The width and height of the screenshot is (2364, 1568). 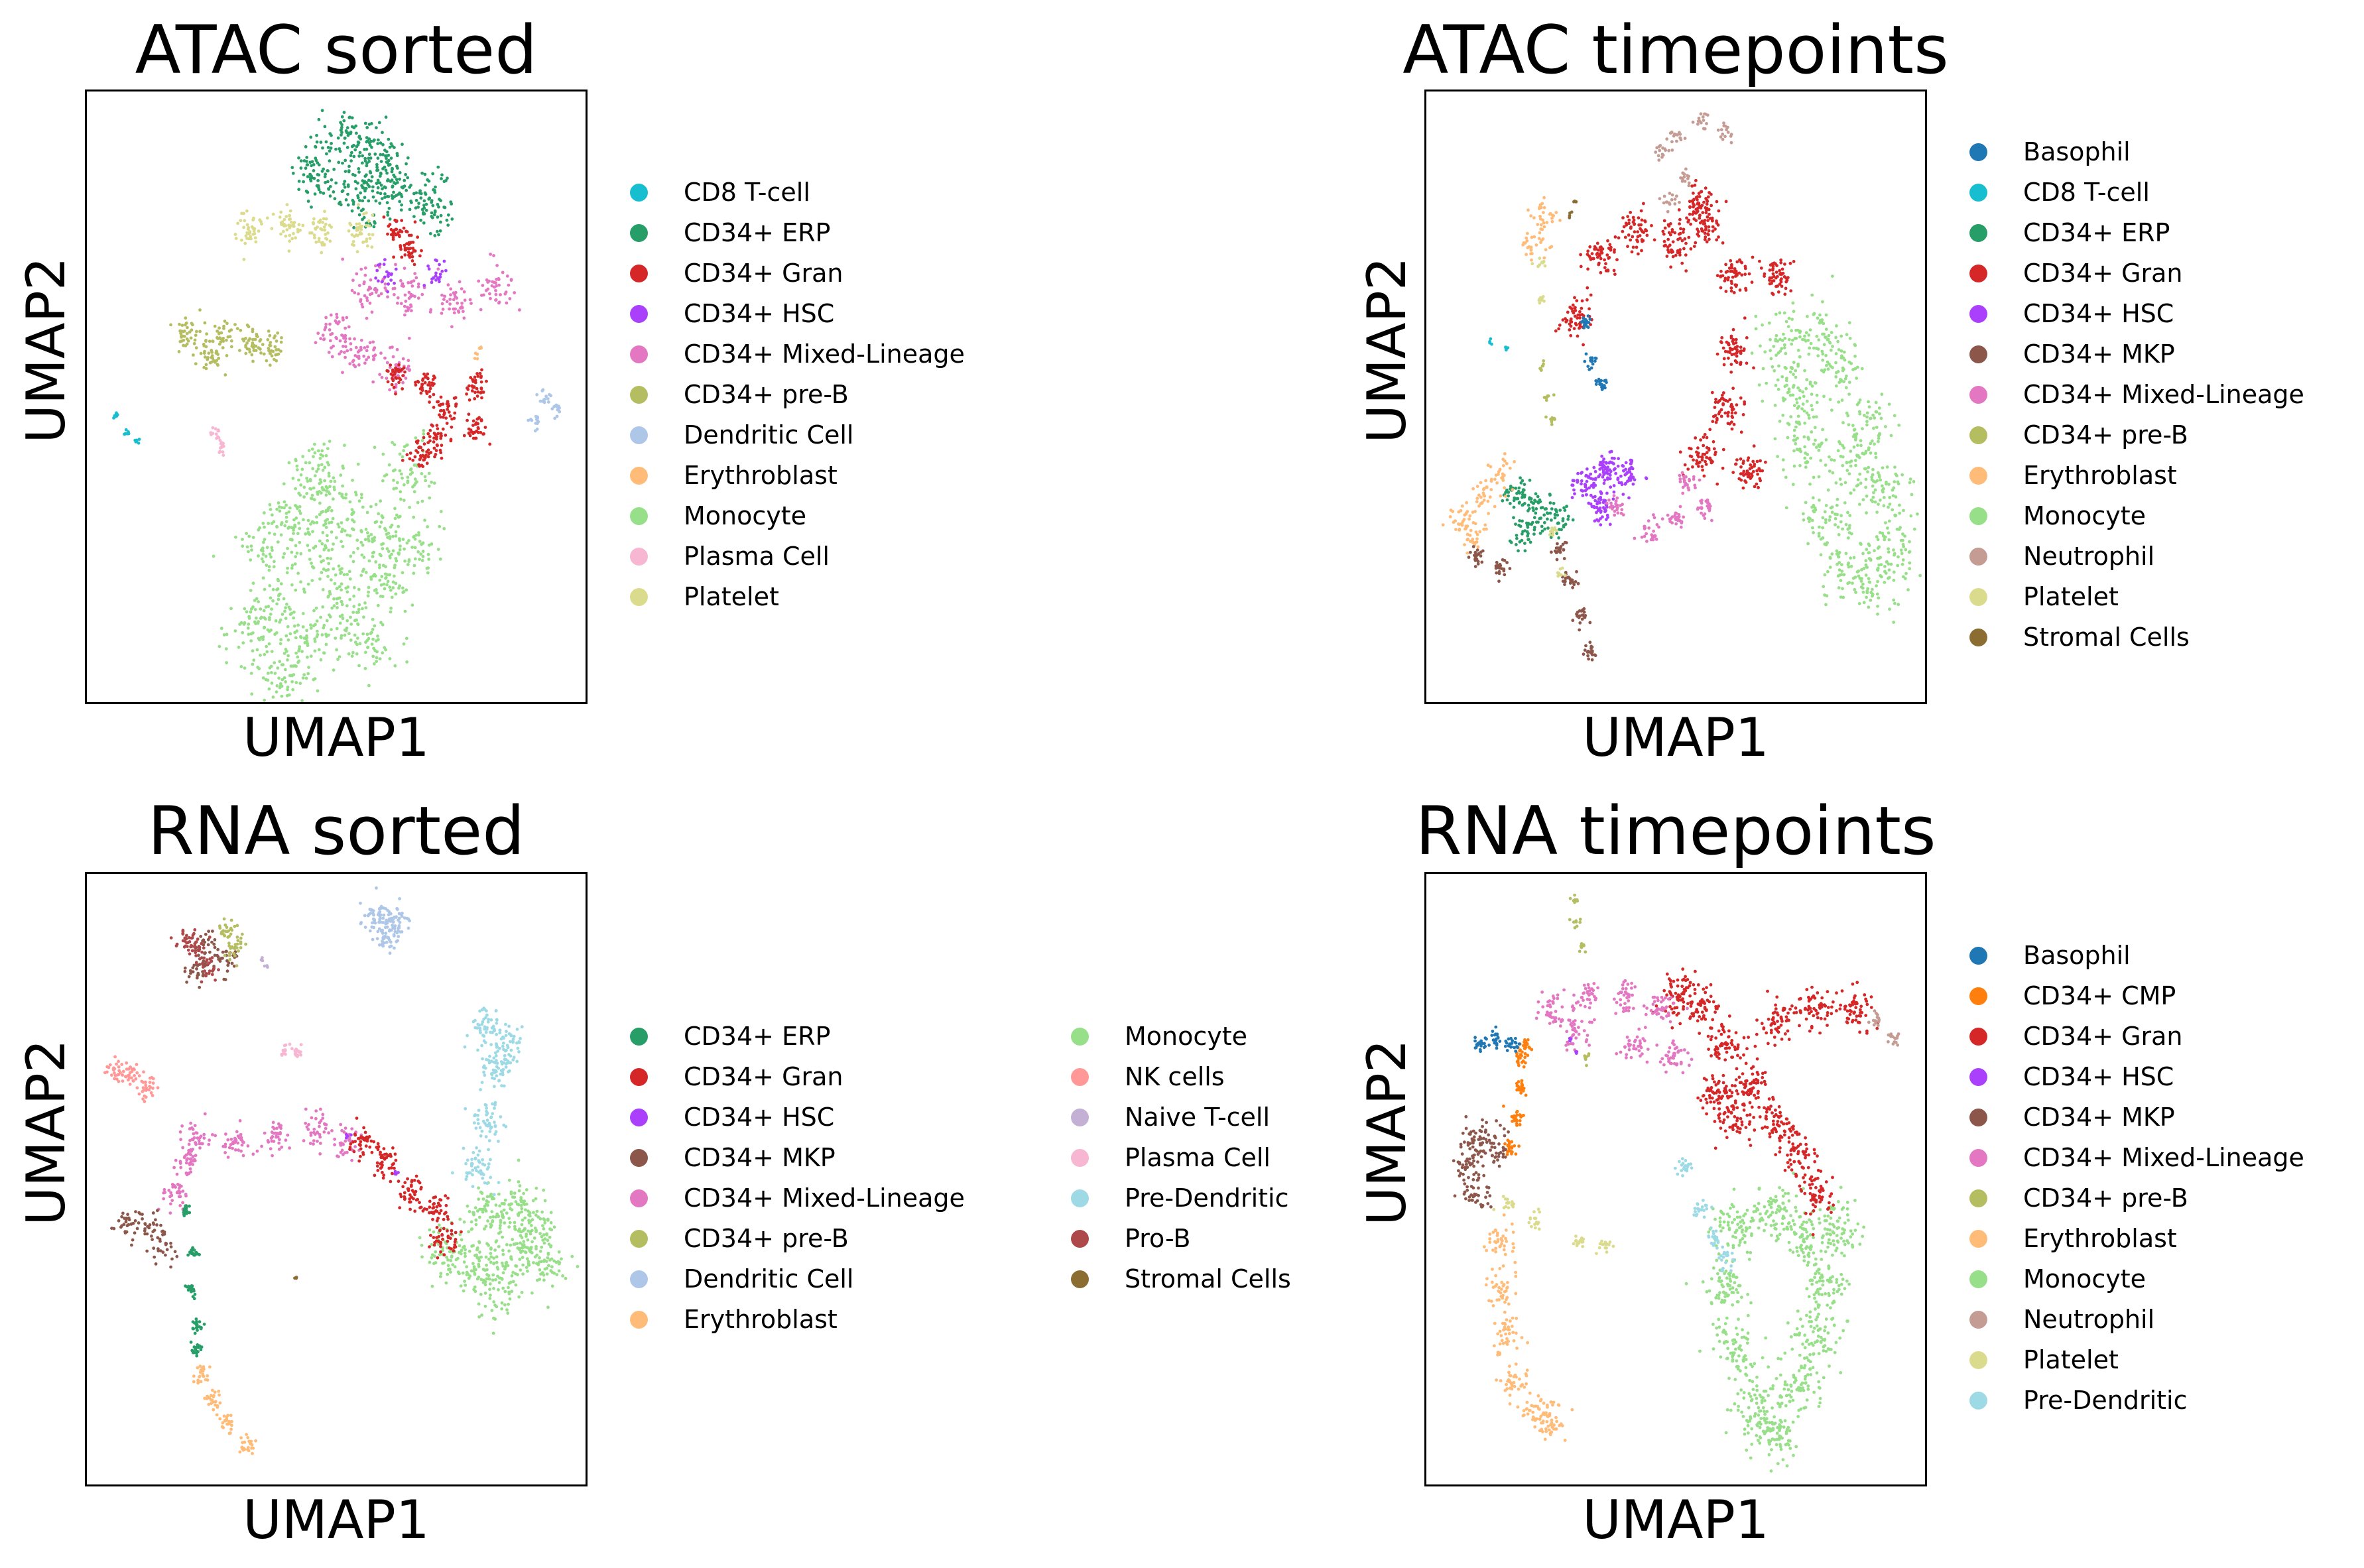 I want to click on legend-label: Stromal Cells, so click(x=2106, y=637).